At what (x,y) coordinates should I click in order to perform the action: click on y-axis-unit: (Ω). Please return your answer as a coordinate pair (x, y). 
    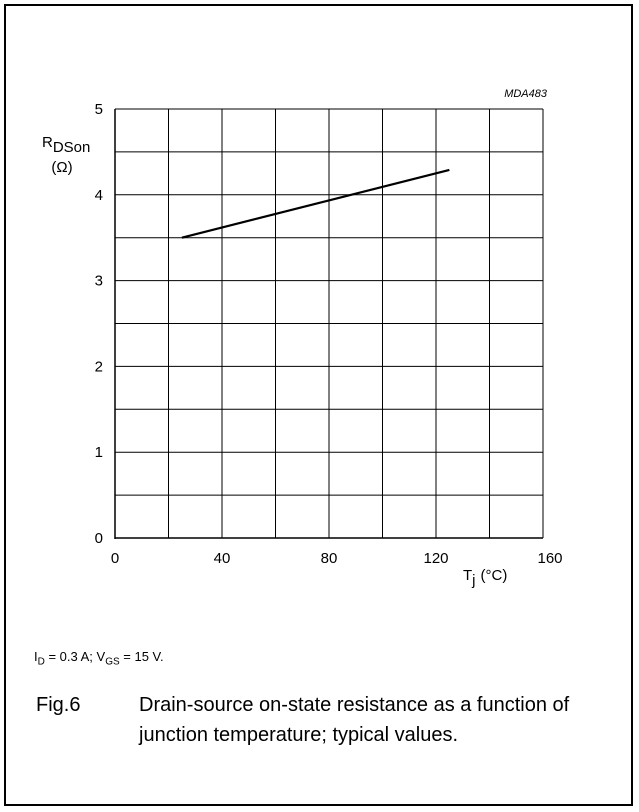
    Looking at the image, I should click on (61, 167).